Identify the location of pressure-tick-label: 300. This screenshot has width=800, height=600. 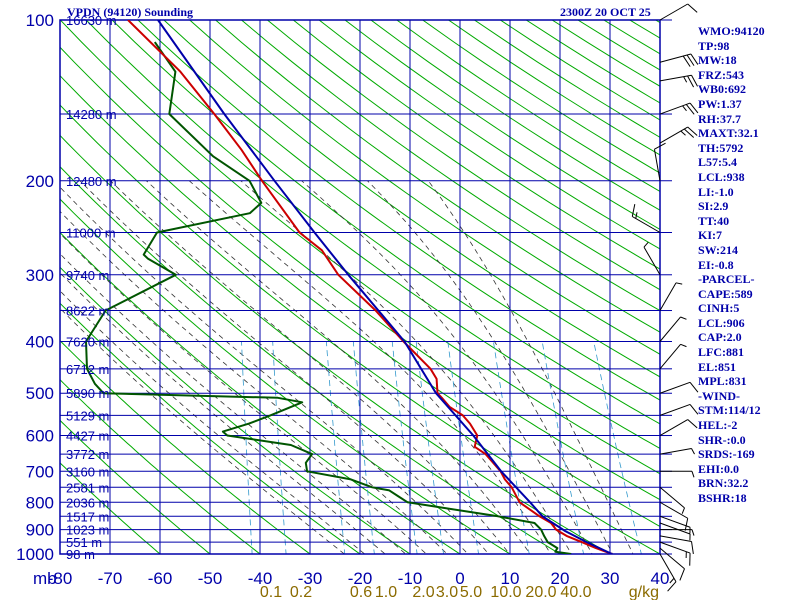
(40, 275).